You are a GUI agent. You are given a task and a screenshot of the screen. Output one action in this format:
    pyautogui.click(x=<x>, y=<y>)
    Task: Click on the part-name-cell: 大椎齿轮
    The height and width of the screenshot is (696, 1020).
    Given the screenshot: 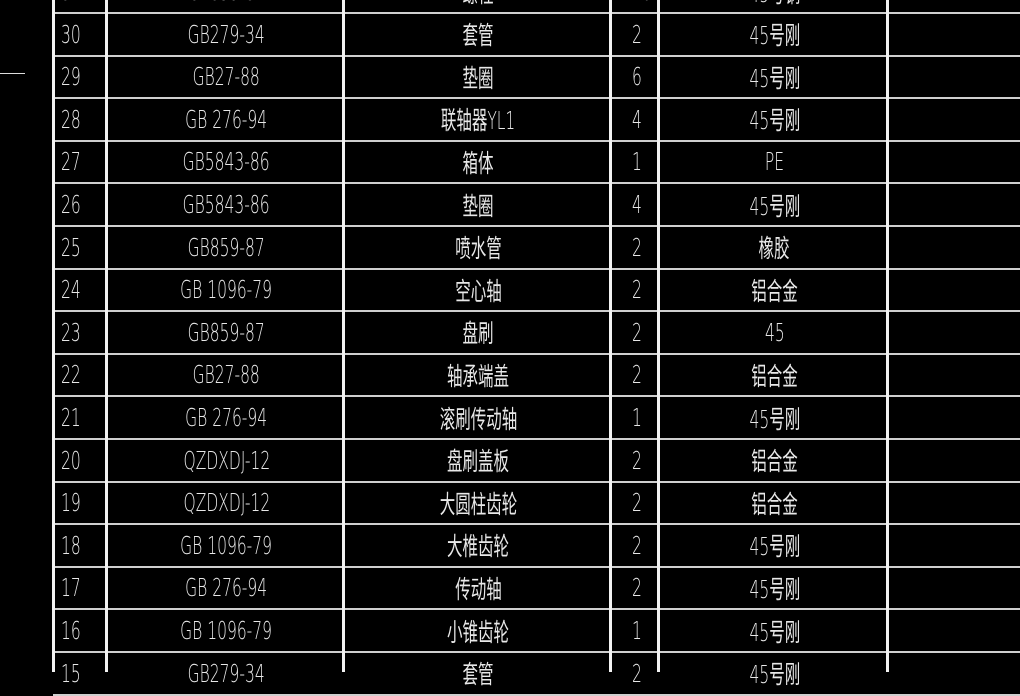 What is the action you would take?
    pyautogui.click(x=478, y=545)
    